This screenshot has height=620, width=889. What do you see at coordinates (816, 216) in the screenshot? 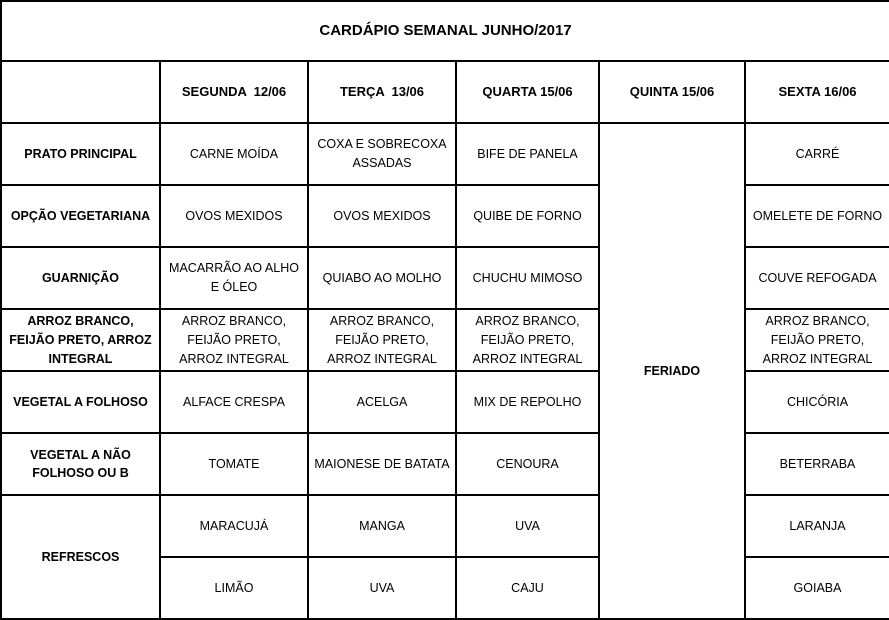
I see `menu-cell: OMELETE DE FORNO` at bounding box center [816, 216].